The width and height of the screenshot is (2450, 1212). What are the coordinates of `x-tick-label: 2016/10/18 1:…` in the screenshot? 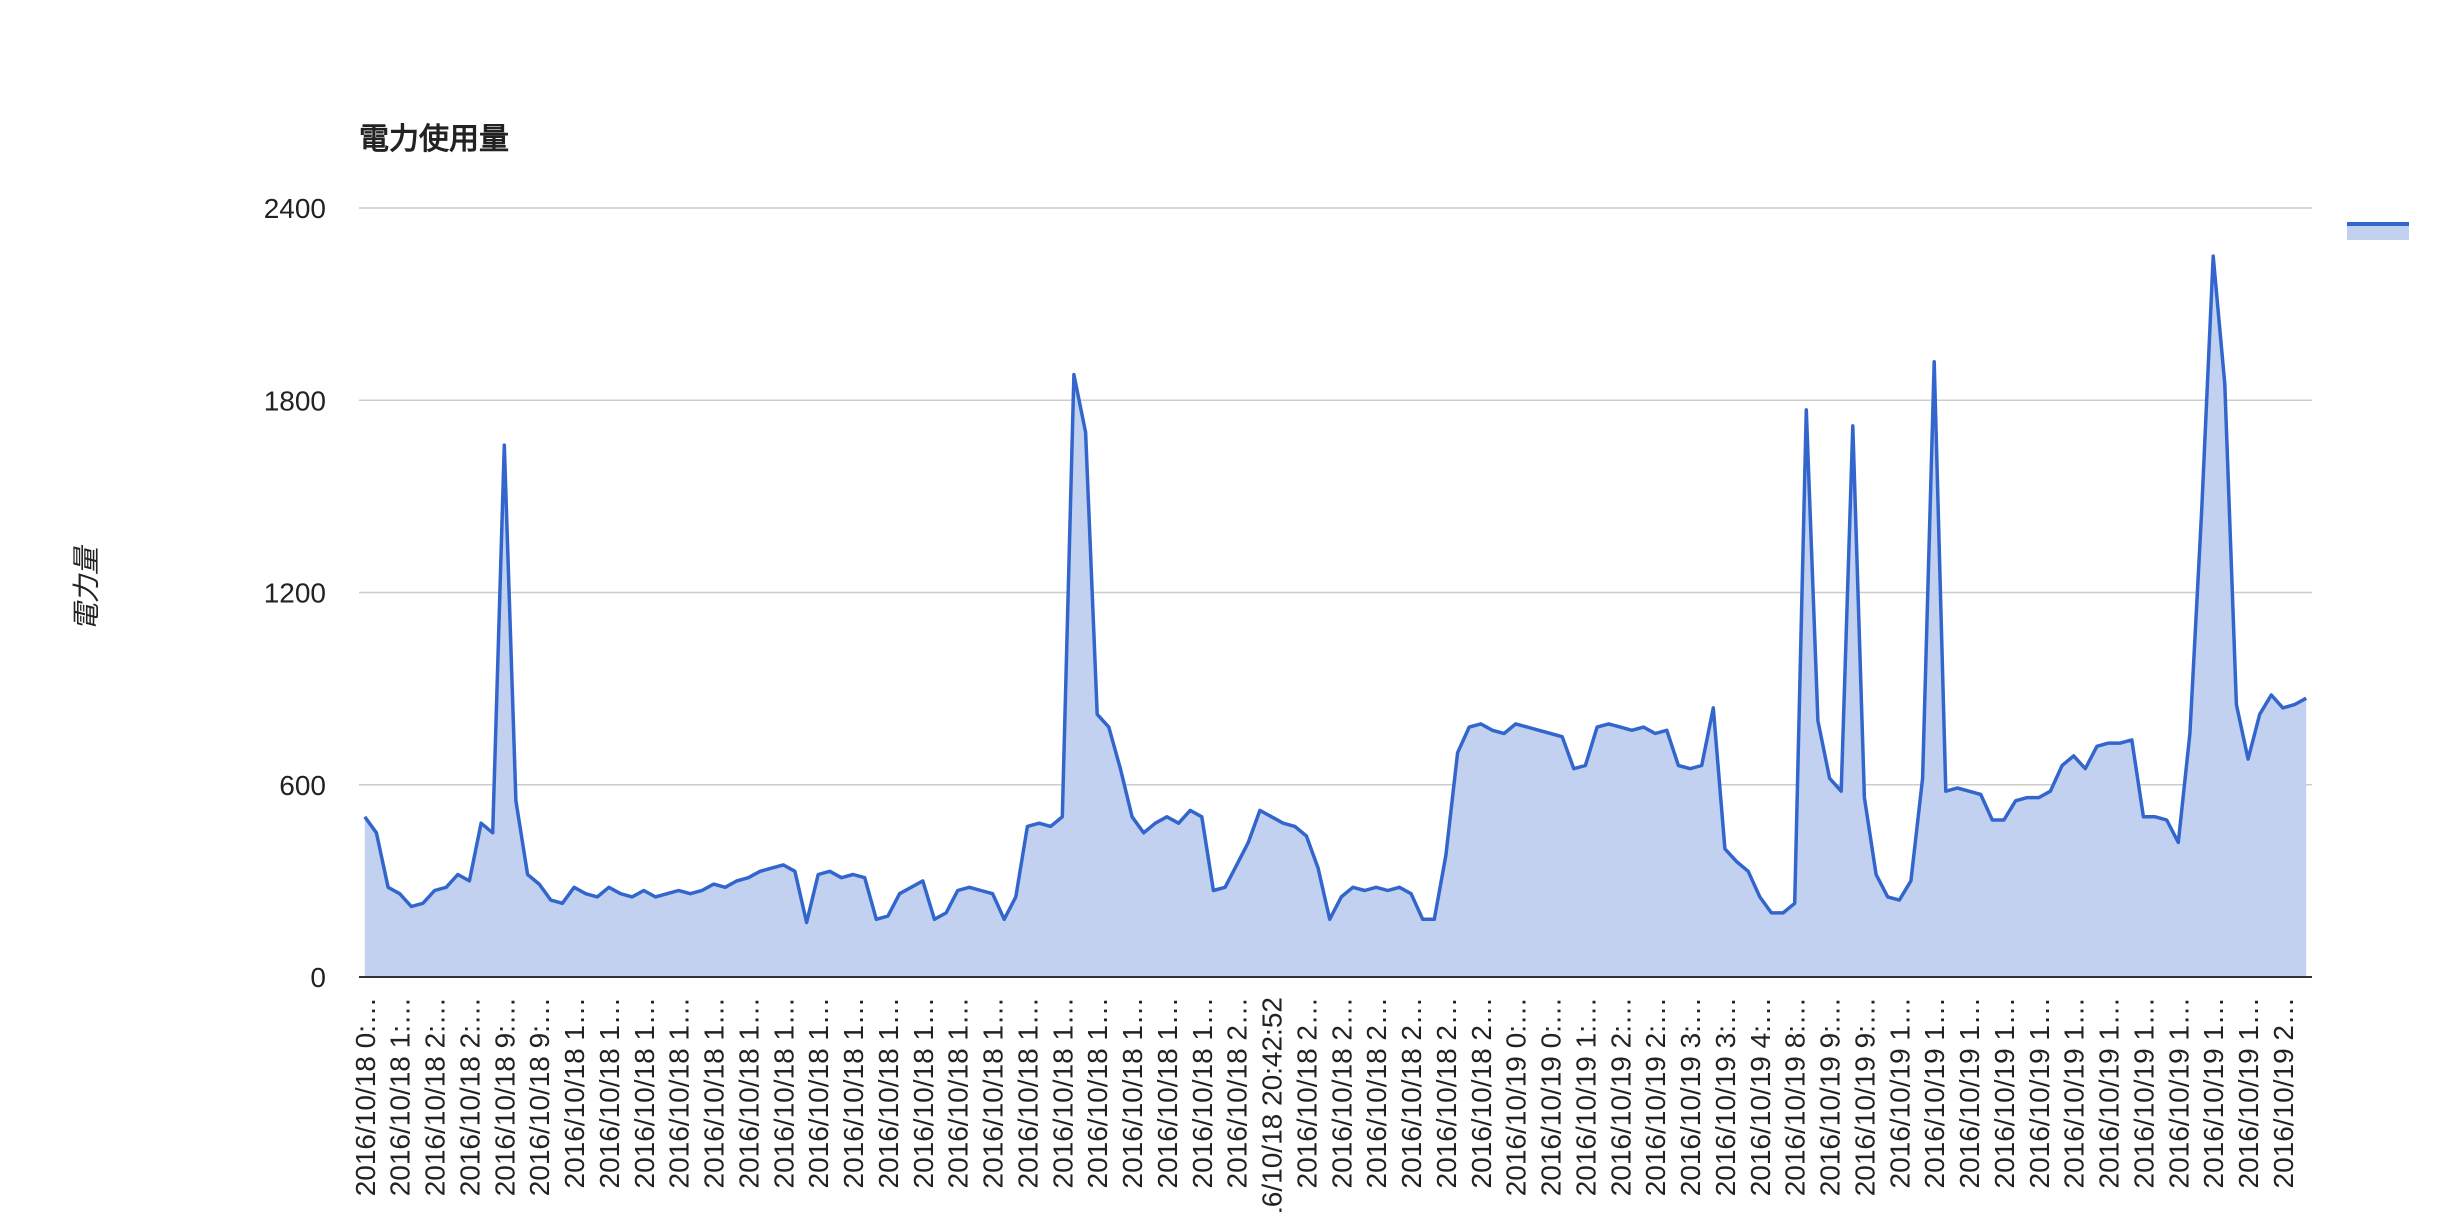 It's located at (400, 1096).